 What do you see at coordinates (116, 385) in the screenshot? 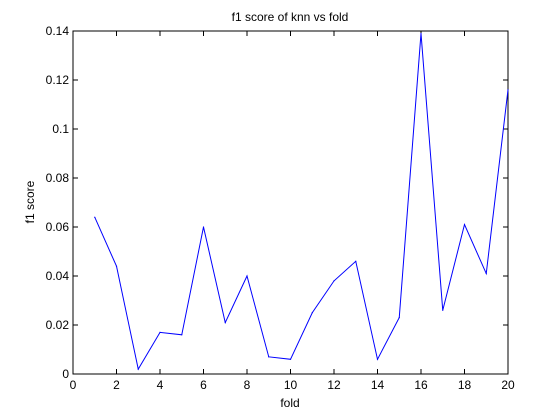
I see `x-tick-label: 2` at bounding box center [116, 385].